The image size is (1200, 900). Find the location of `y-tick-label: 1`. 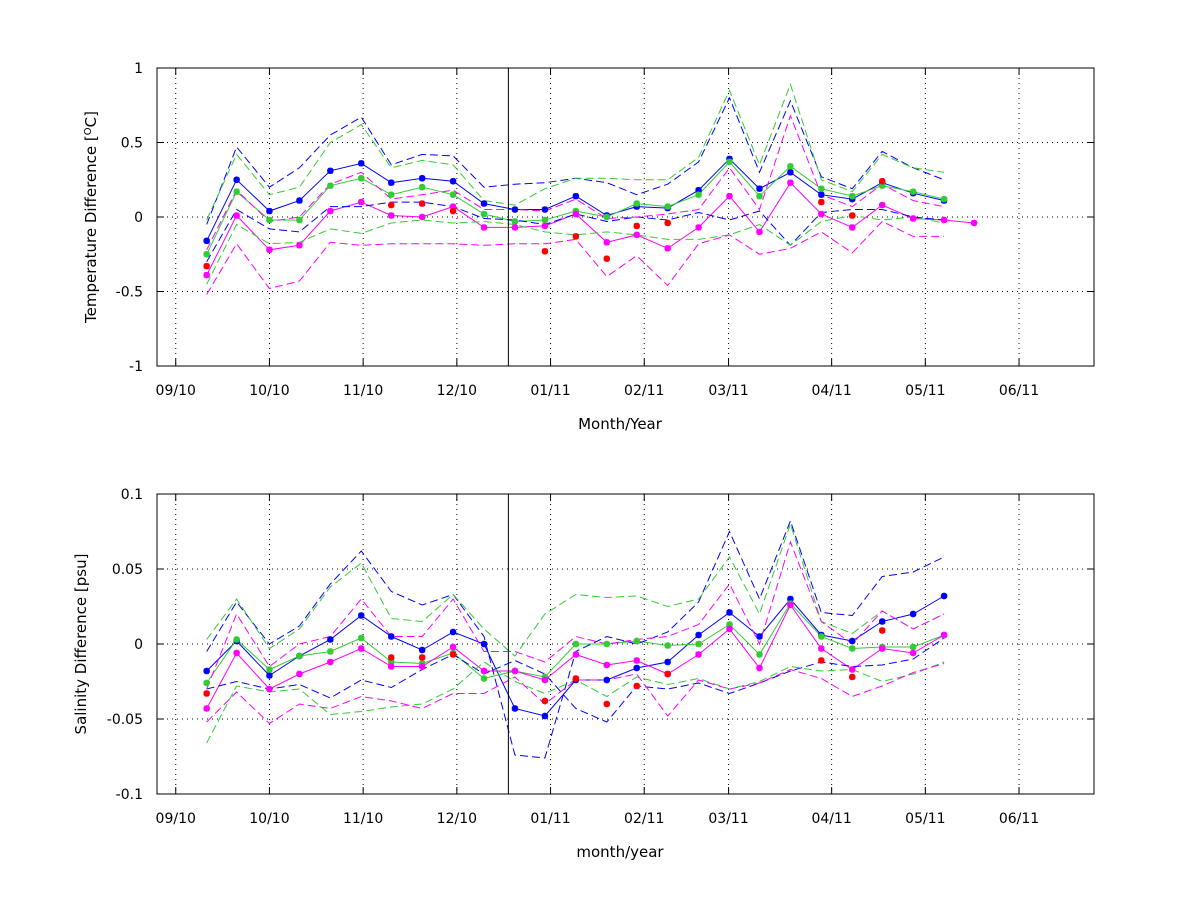

y-tick-label: 1 is located at coordinates (138, 69).